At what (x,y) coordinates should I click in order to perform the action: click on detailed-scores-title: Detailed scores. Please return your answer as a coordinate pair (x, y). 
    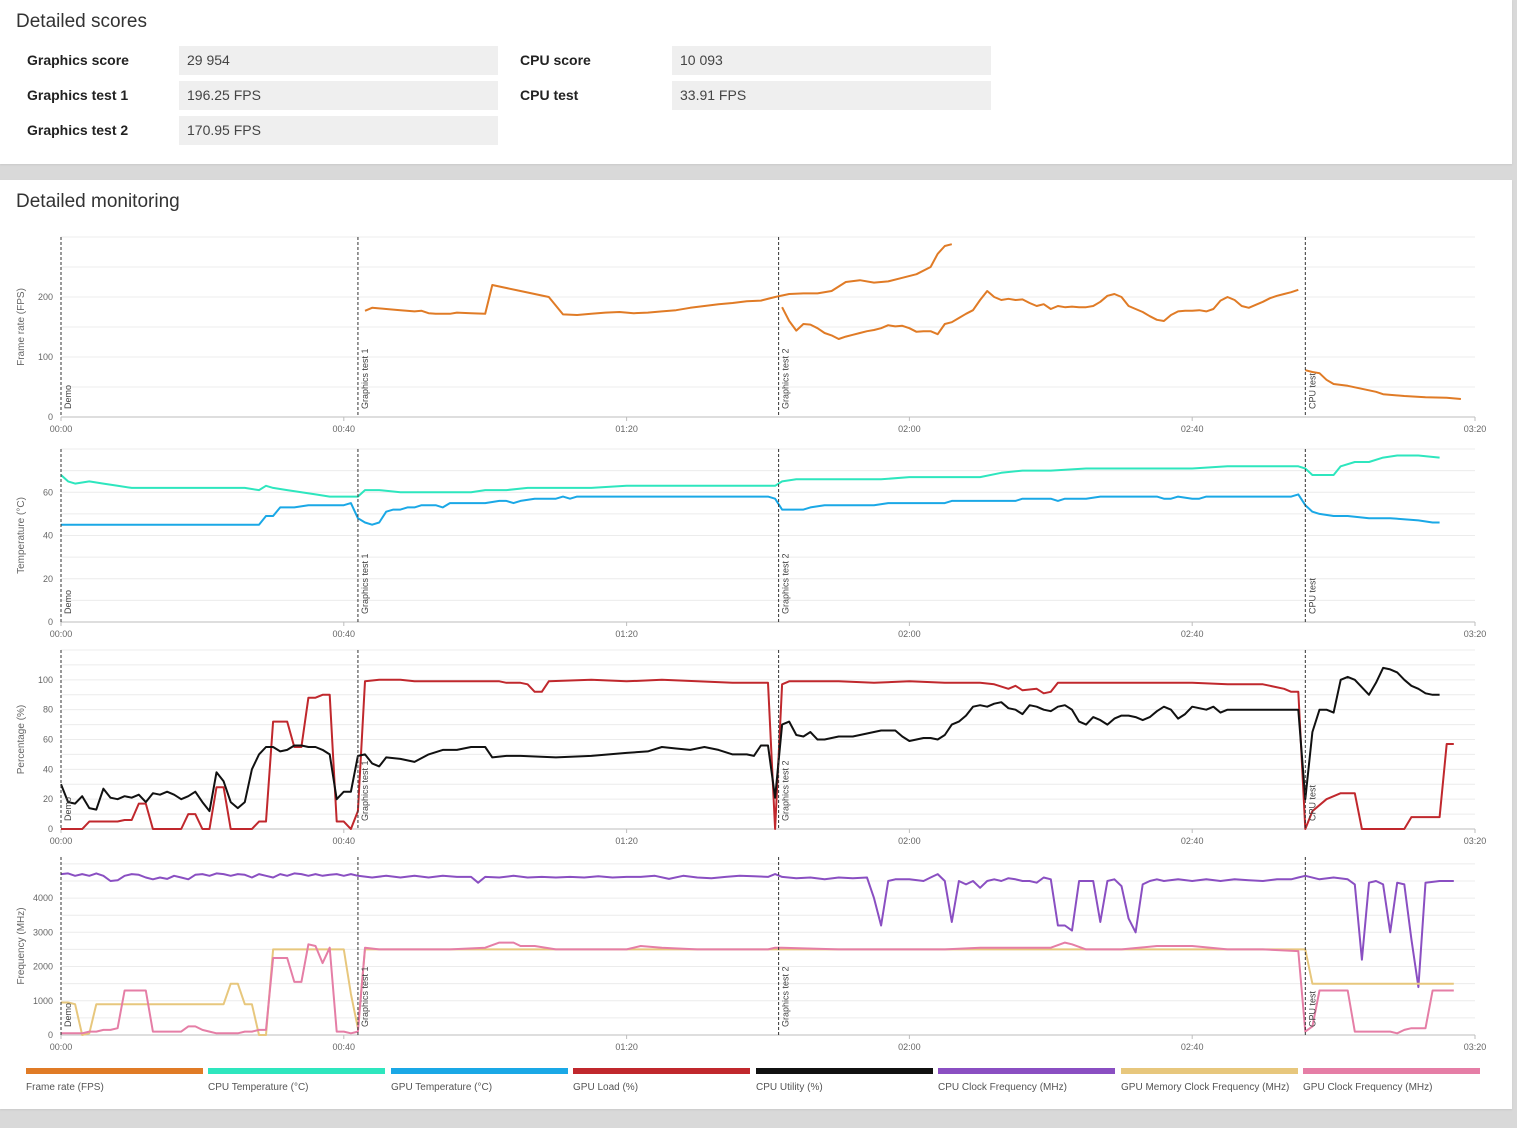
    Looking at the image, I should click on (81, 21).